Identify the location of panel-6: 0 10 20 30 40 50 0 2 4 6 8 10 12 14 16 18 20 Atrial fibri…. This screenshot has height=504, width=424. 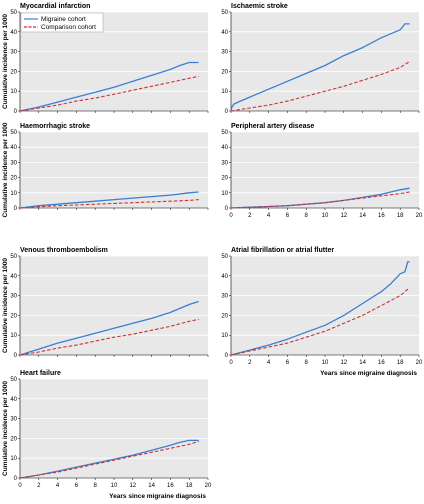
(322, 312).